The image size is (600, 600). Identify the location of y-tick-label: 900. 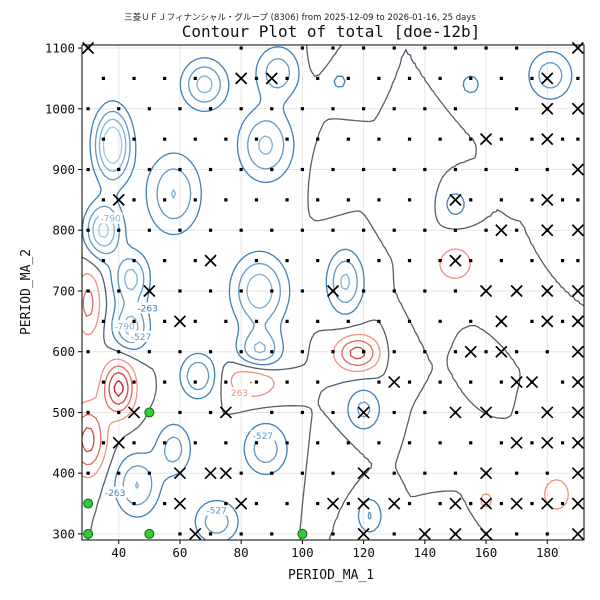
(63, 169).